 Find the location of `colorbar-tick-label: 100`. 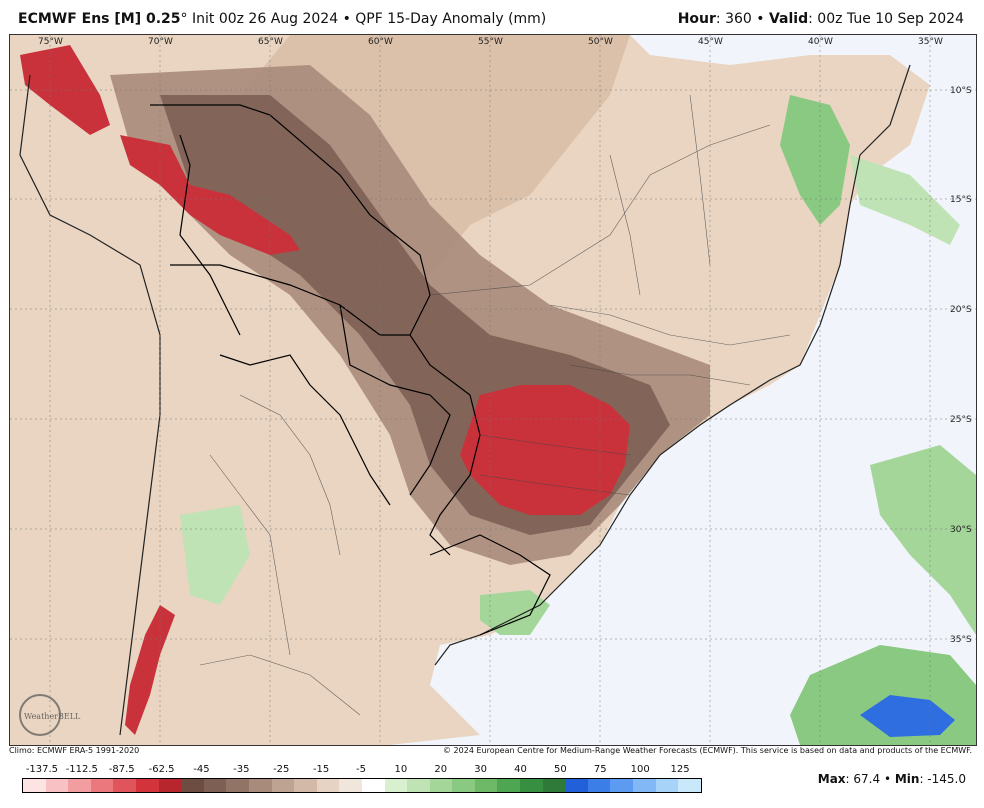

colorbar-tick-label: 100 is located at coordinates (640, 769).